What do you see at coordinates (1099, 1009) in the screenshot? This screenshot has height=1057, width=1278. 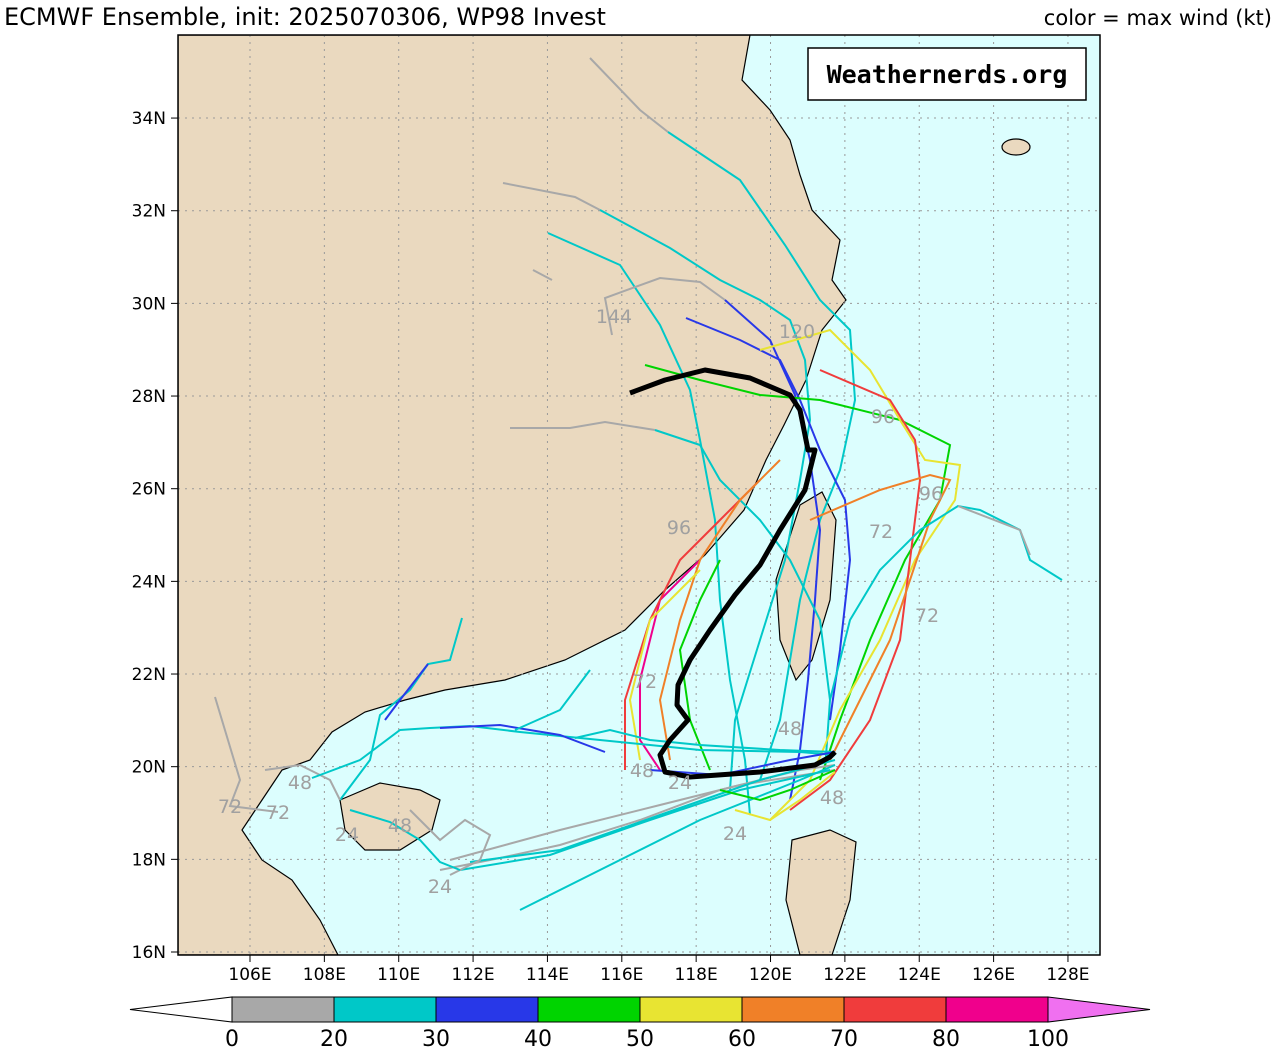 I see `colorbar-over` at bounding box center [1099, 1009].